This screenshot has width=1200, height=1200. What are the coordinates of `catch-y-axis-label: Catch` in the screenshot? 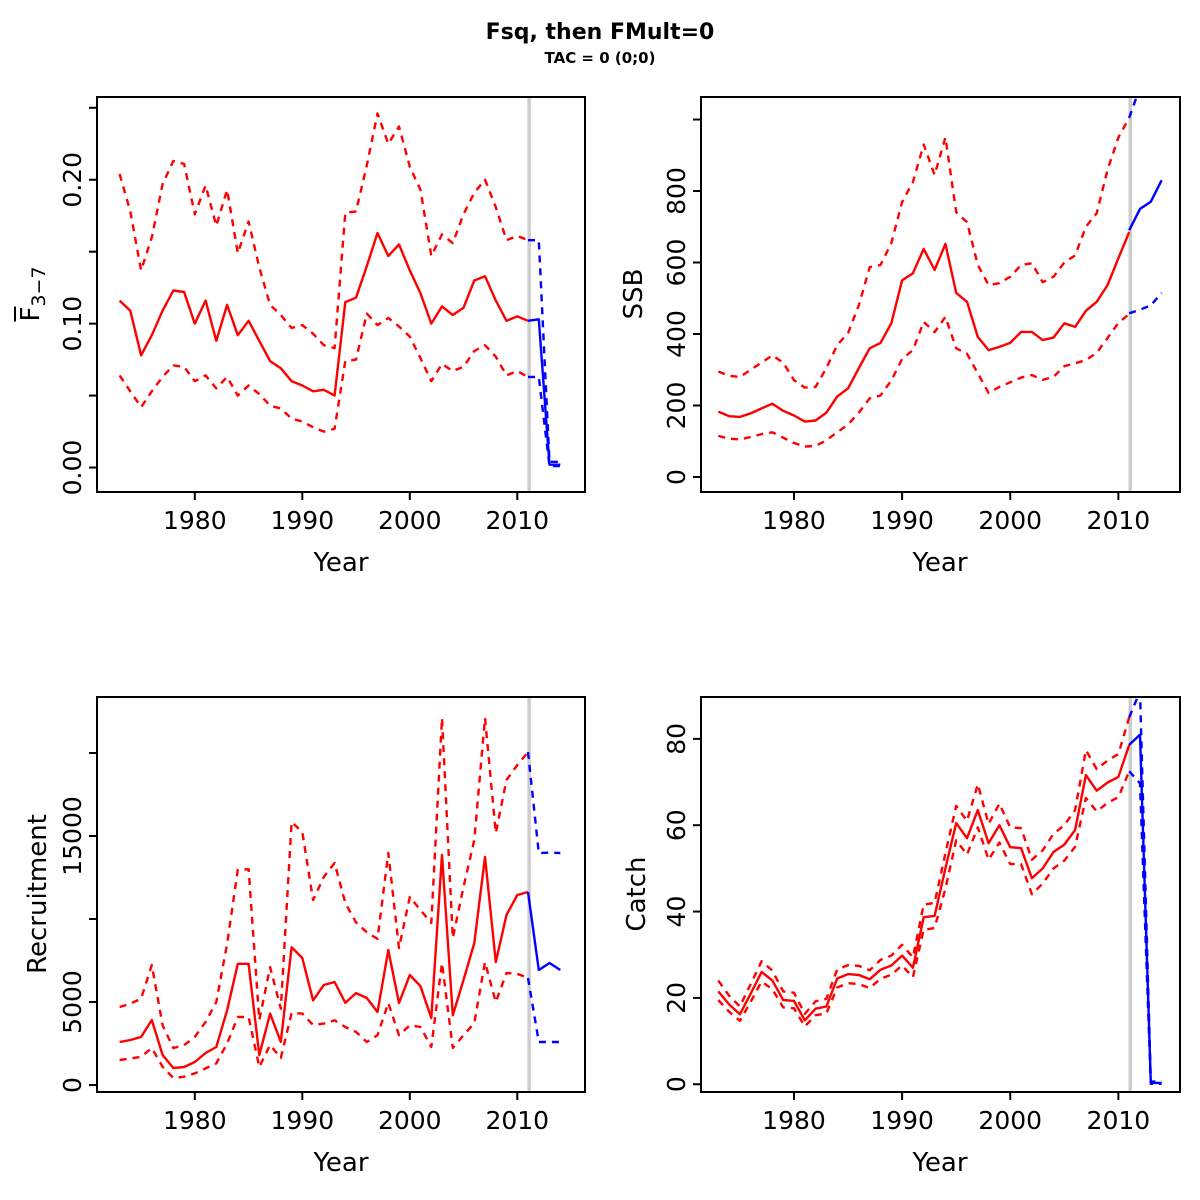 It's located at (637, 893).